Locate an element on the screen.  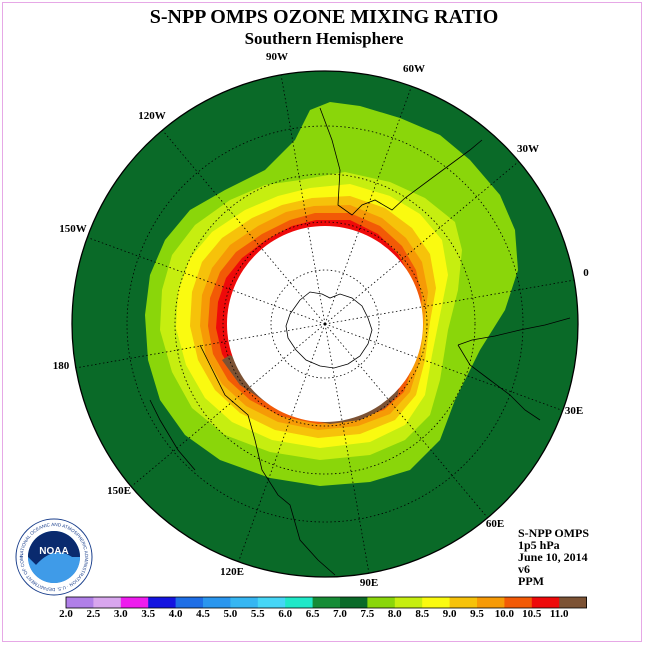
longitude-label: 150E is located at coordinates (119, 491).